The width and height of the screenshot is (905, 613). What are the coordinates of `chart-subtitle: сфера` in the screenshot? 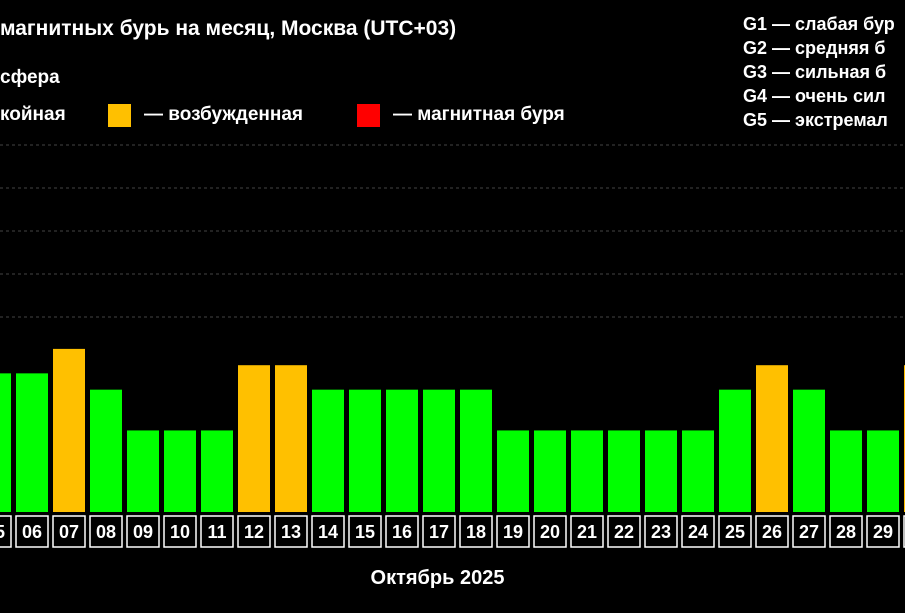 It's located at (30, 77).